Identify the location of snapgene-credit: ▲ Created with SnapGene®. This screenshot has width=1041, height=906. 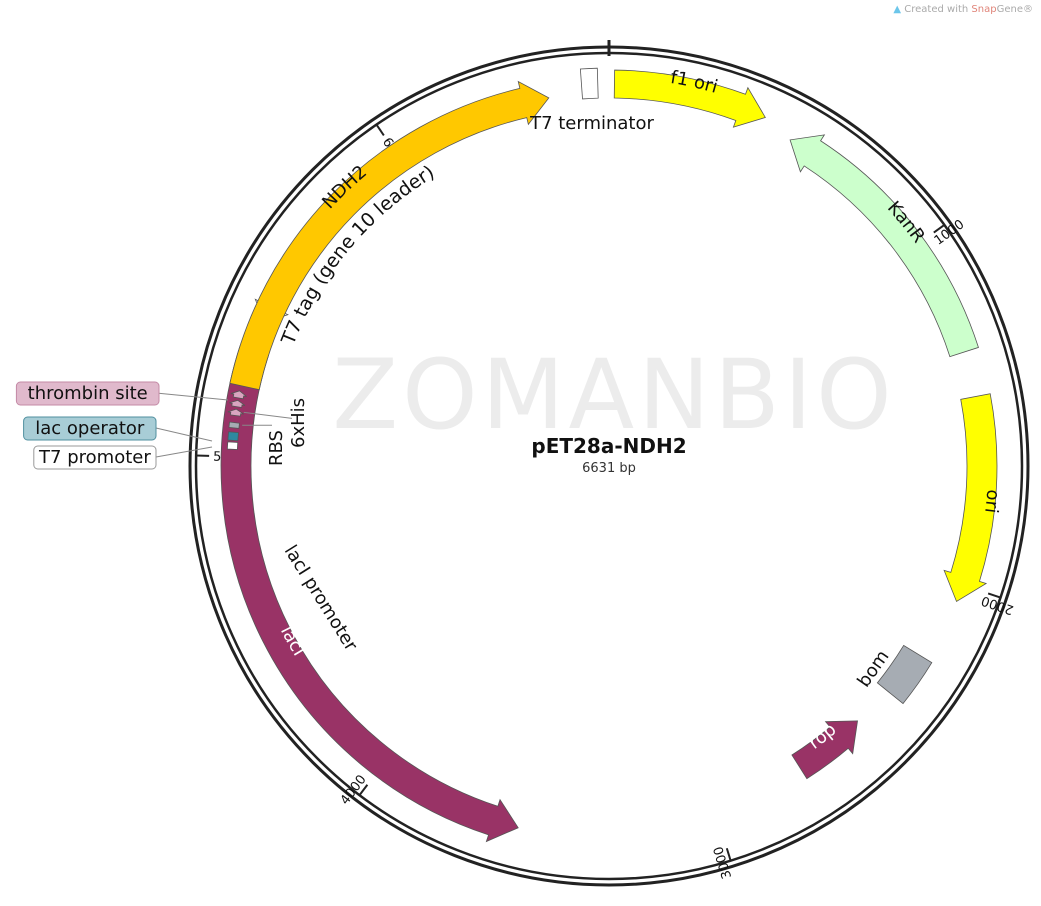
(963, 9).